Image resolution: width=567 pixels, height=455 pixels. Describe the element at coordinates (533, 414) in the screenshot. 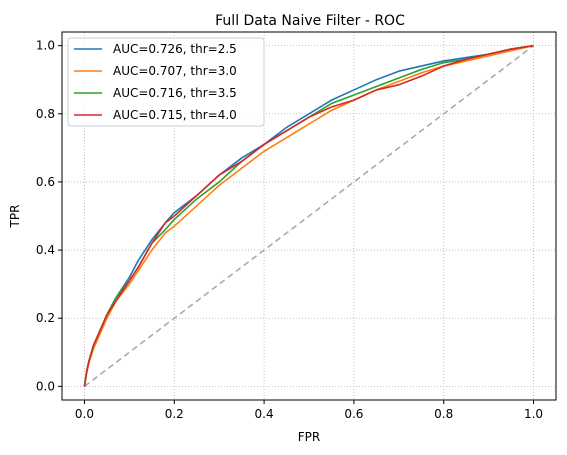

I see `x-tick-label: 1.0` at that location.